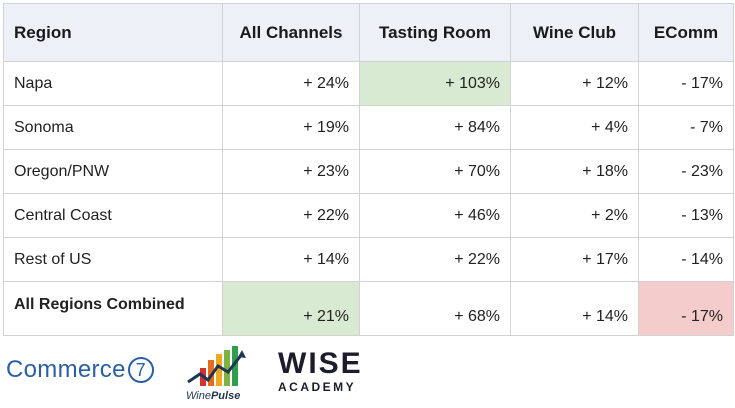 Image resolution: width=735 pixels, height=408 pixels. Describe the element at coordinates (686, 32) in the screenshot. I see `header-ecomm: EComm` at that location.